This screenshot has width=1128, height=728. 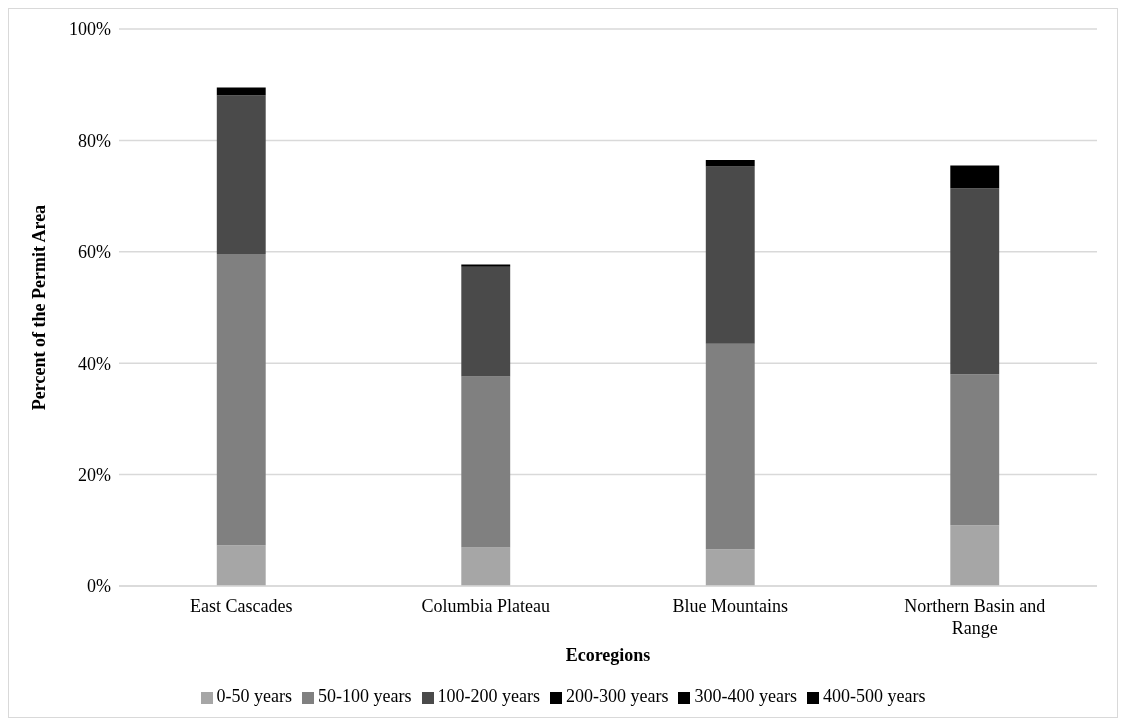 What do you see at coordinates (874, 696) in the screenshot?
I see `legend-label: 400-500 years` at bounding box center [874, 696].